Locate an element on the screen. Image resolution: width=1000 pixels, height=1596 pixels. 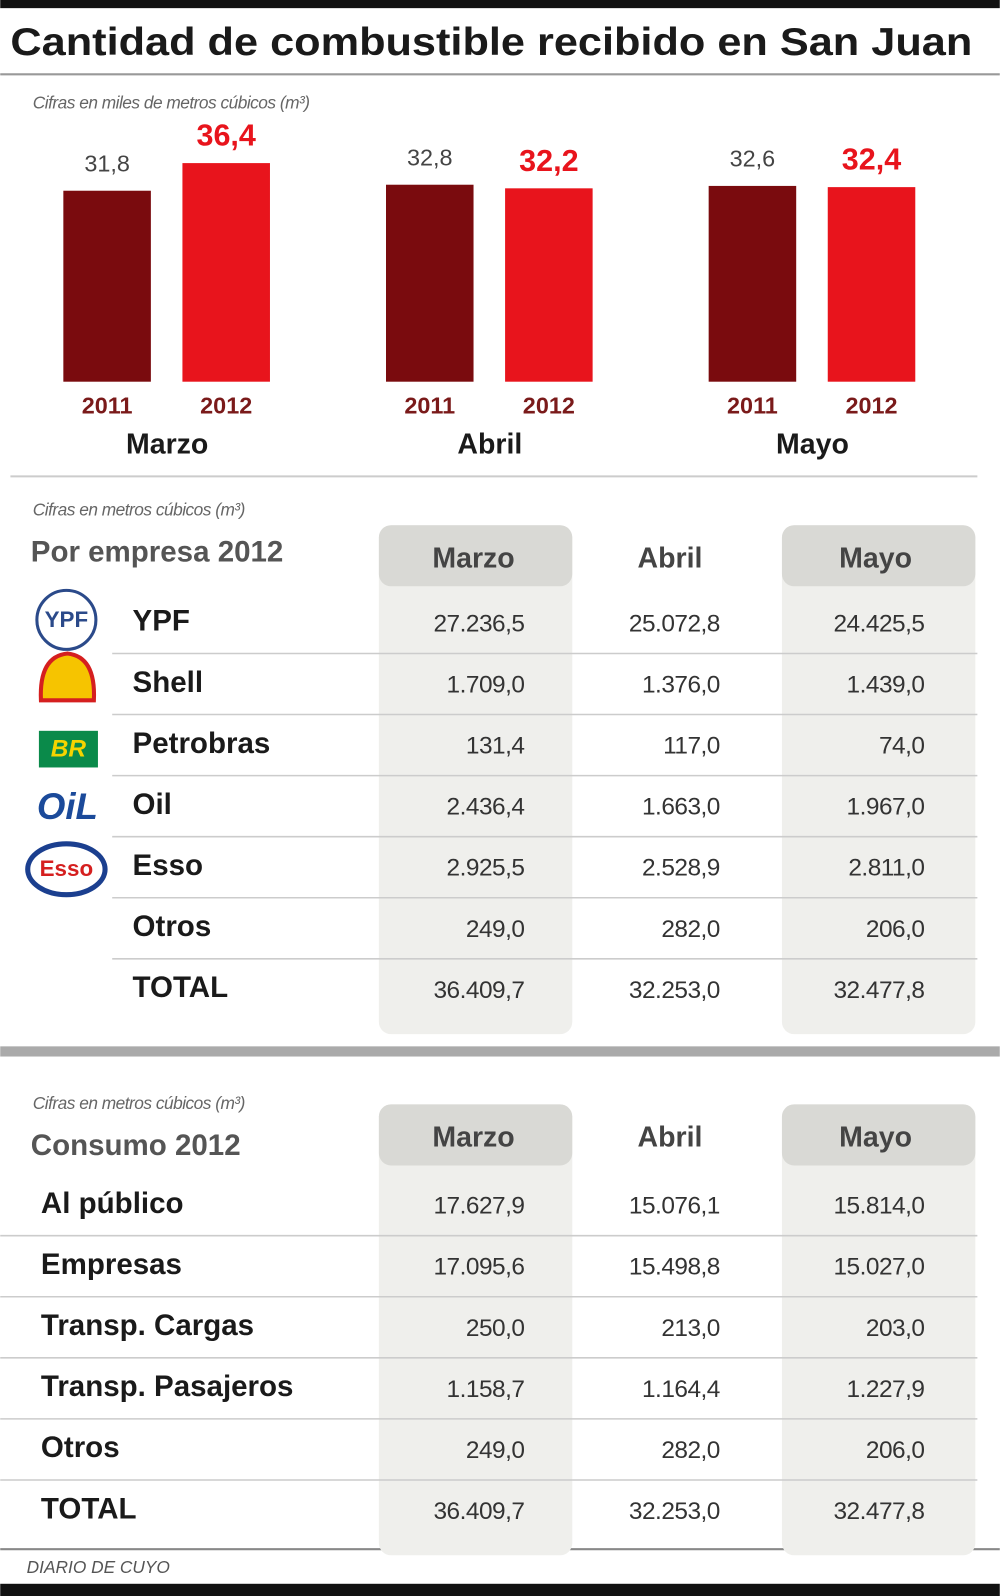
row-label: Shell is located at coordinates (168, 682).